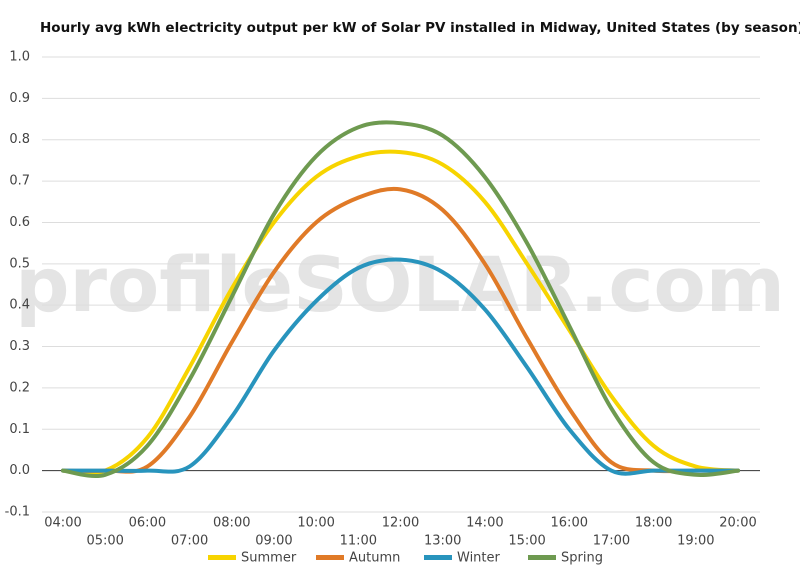 The width and height of the screenshot is (800, 570). Describe the element at coordinates (526, 541) in the screenshot. I see `x-tick-label: 15:00` at that location.